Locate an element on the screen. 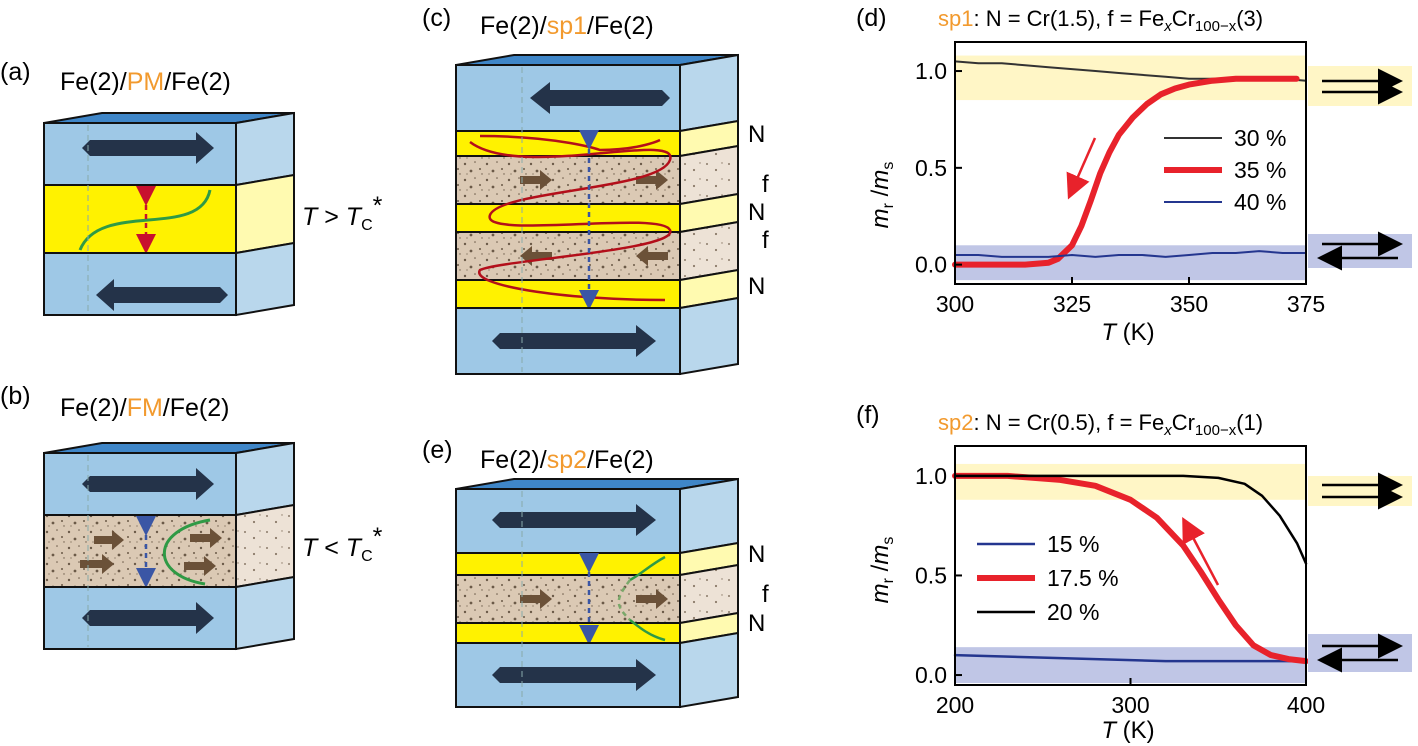  x-tick-label: 300 is located at coordinates (955, 304).